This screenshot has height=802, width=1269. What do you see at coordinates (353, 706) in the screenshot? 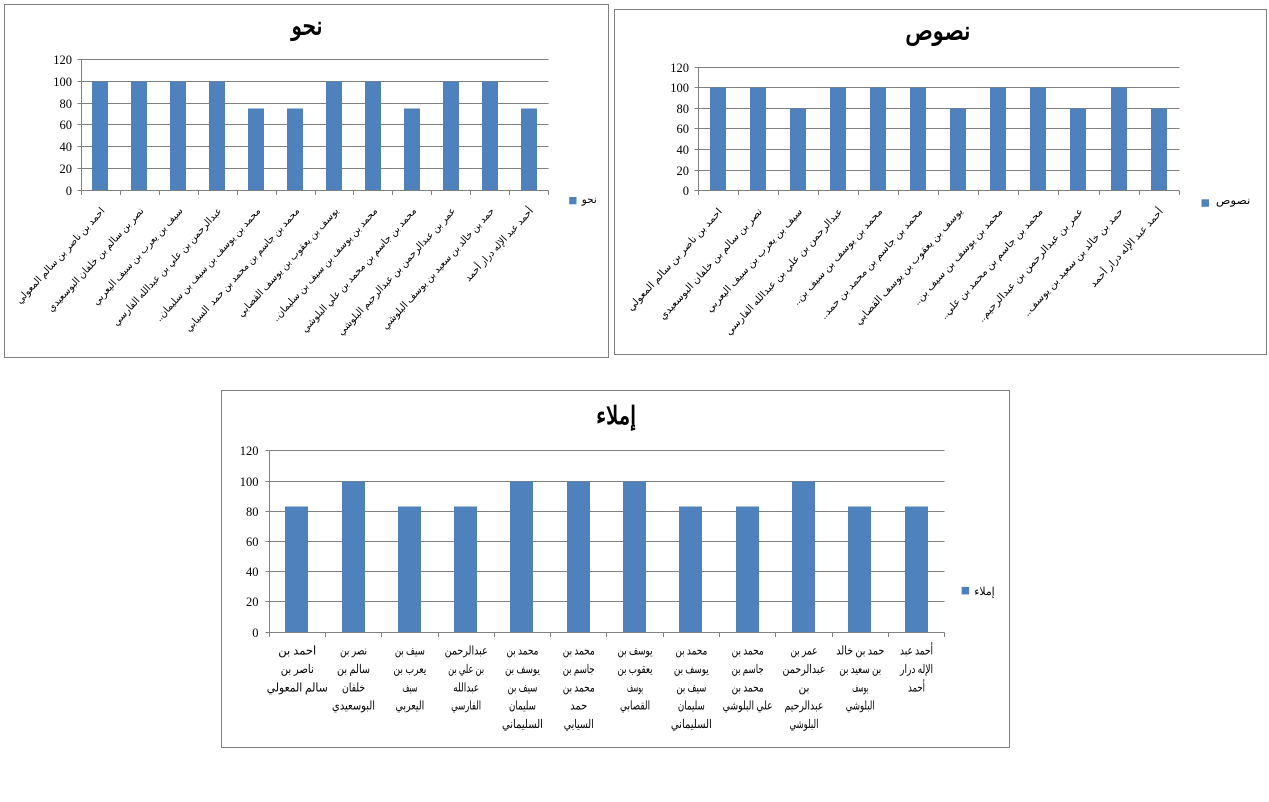
I see `svg-text: البوسعيدي` at bounding box center [353, 706].